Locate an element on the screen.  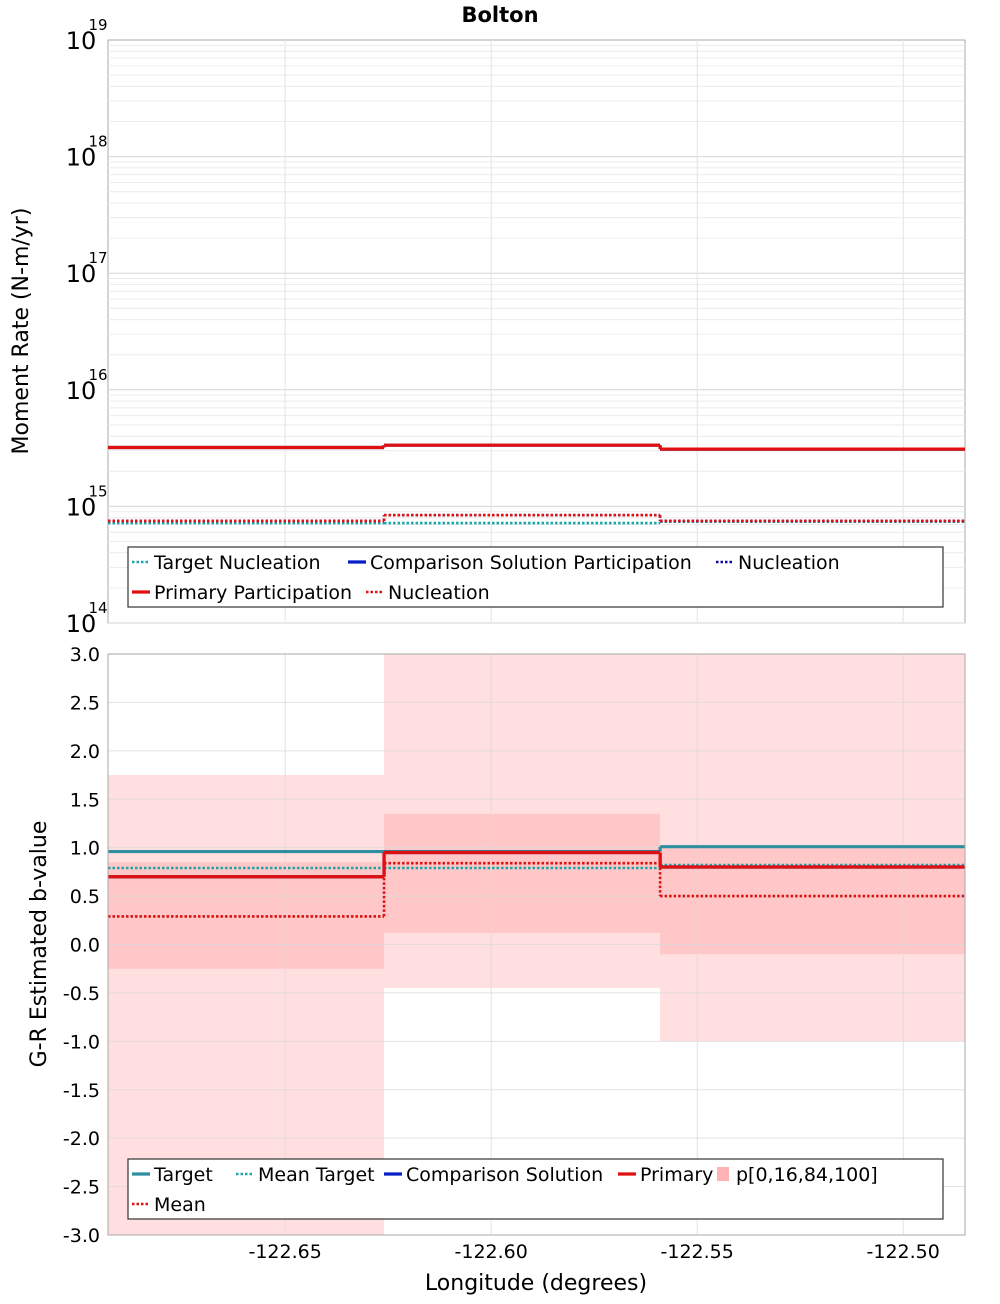
legend-item: Primary Participation is located at coordinates (242, 593).